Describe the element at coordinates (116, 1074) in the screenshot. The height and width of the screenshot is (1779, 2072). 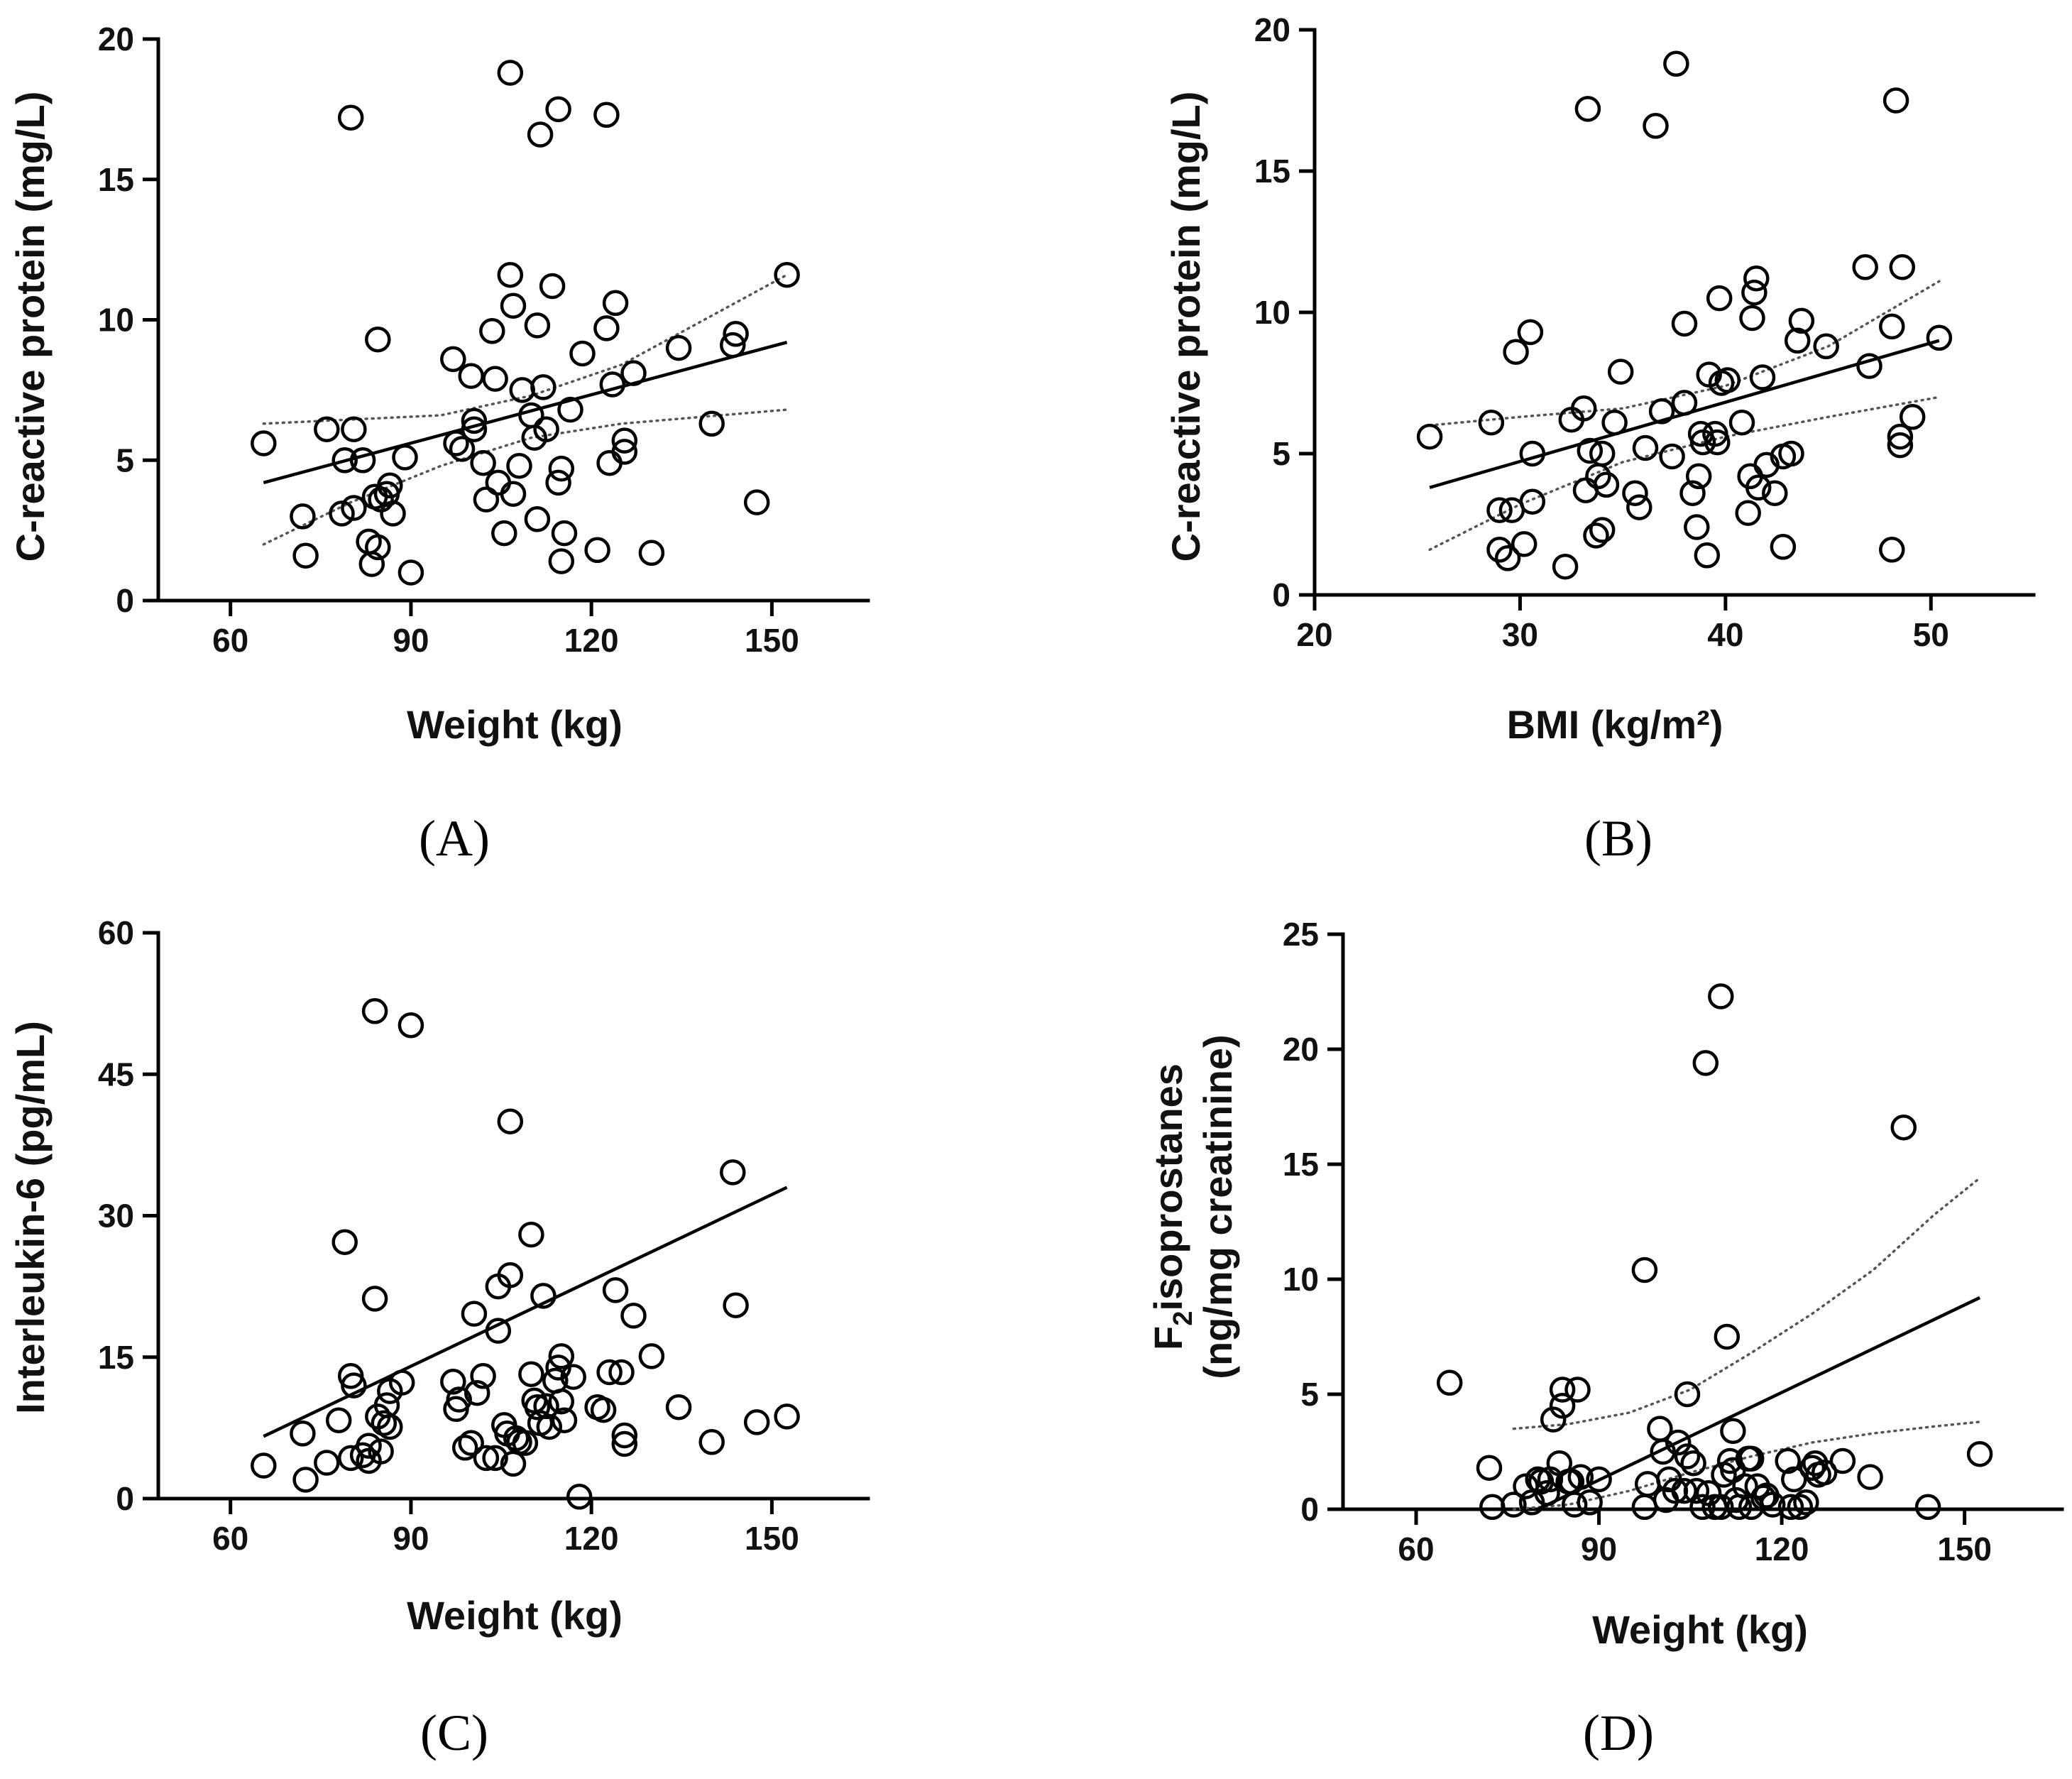
I see `panel-c-y-tick-label: 45` at that location.